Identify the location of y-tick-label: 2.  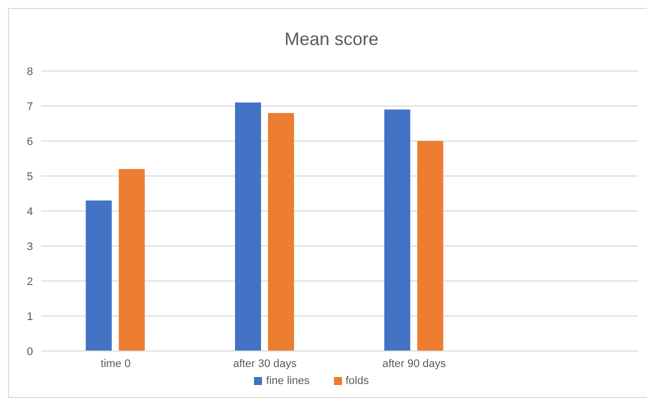
(29, 282).